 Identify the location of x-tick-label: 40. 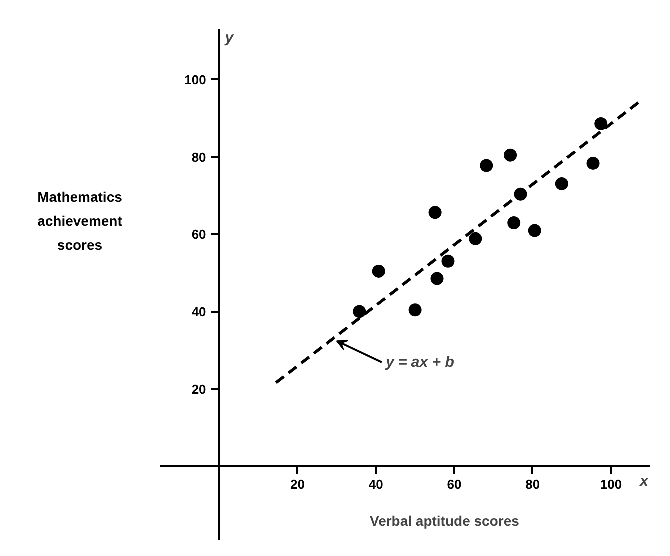
(376, 484).